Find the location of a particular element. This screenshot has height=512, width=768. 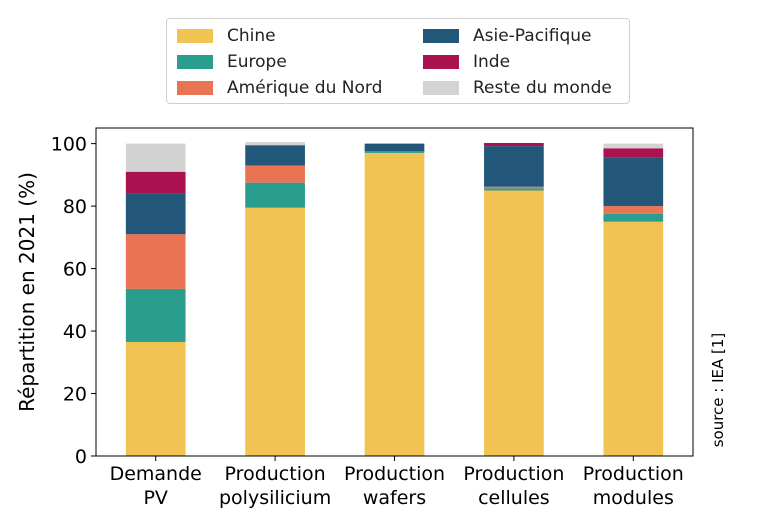

y-tick-label: 80 is located at coordinates (75, 207).